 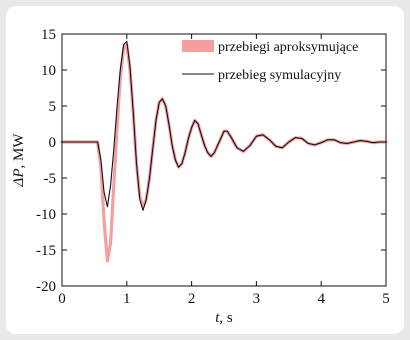 What do you see at coordinates (198, 46) in the screenshot?
I see `legend-swatch-approx` at bounding box center [198, 46].